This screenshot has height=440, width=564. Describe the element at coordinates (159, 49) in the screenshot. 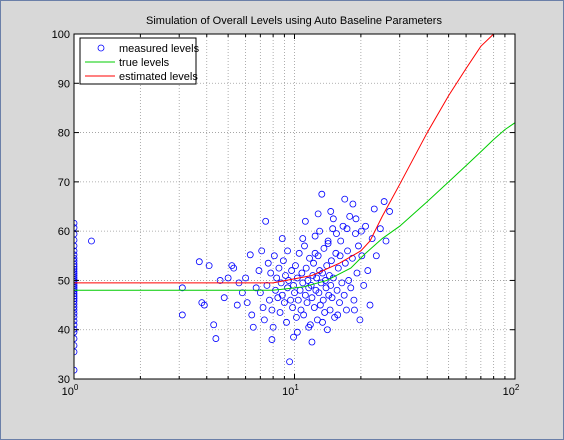

I see `legend-label-measured-levels: measured levels` at that location.